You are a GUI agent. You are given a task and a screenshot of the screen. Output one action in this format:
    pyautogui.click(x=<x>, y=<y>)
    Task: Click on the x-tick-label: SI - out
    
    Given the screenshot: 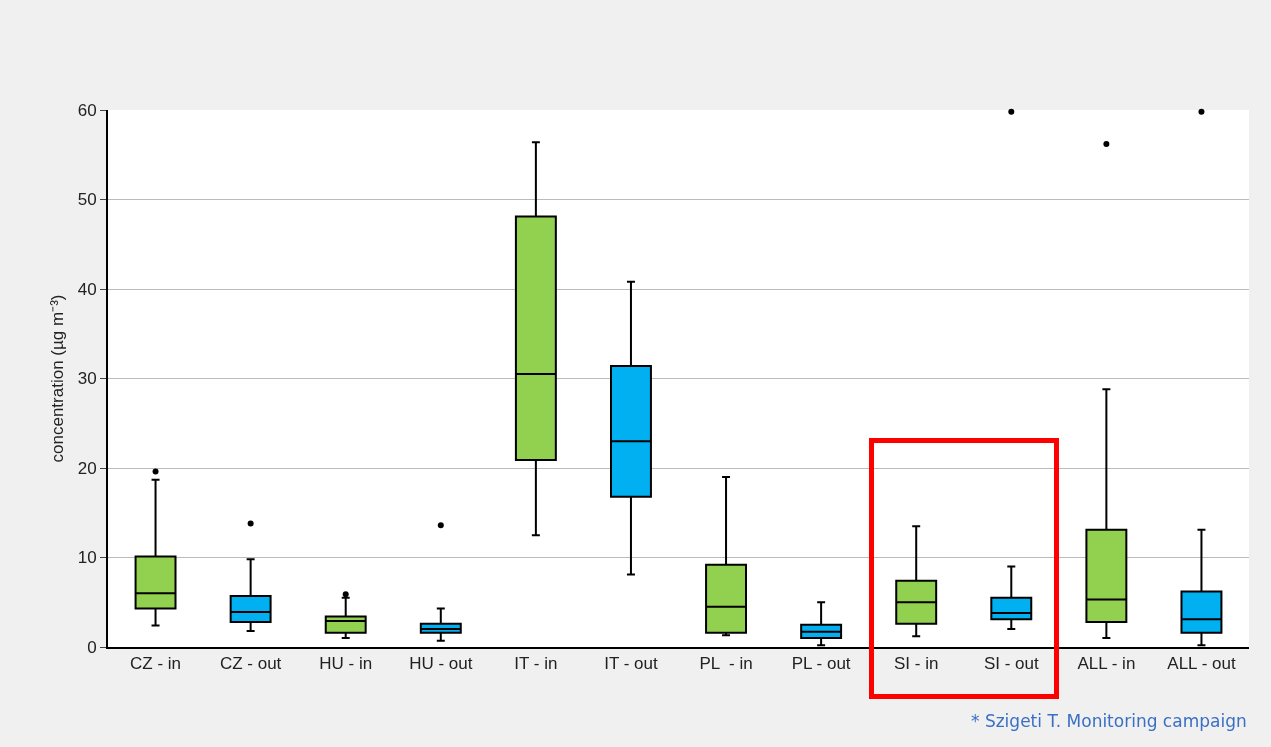 What is the action you would take?
    pyautogui.click(x=1011, y=664)
    